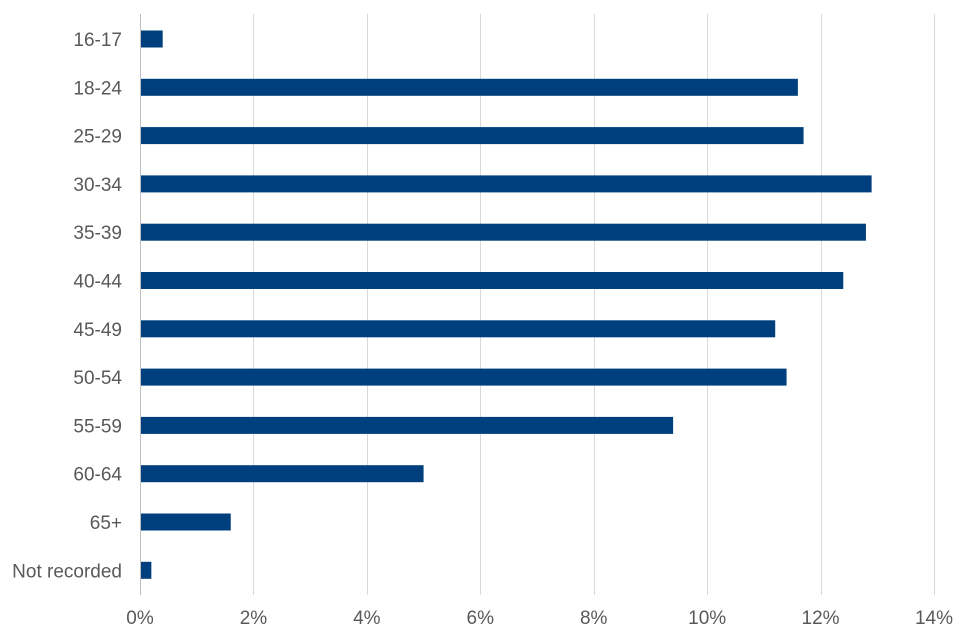  What do you see at coordinates (97, 330) in the screenshot?
I see `y-tick-label: 45-49` at bounding box center [97, 330].